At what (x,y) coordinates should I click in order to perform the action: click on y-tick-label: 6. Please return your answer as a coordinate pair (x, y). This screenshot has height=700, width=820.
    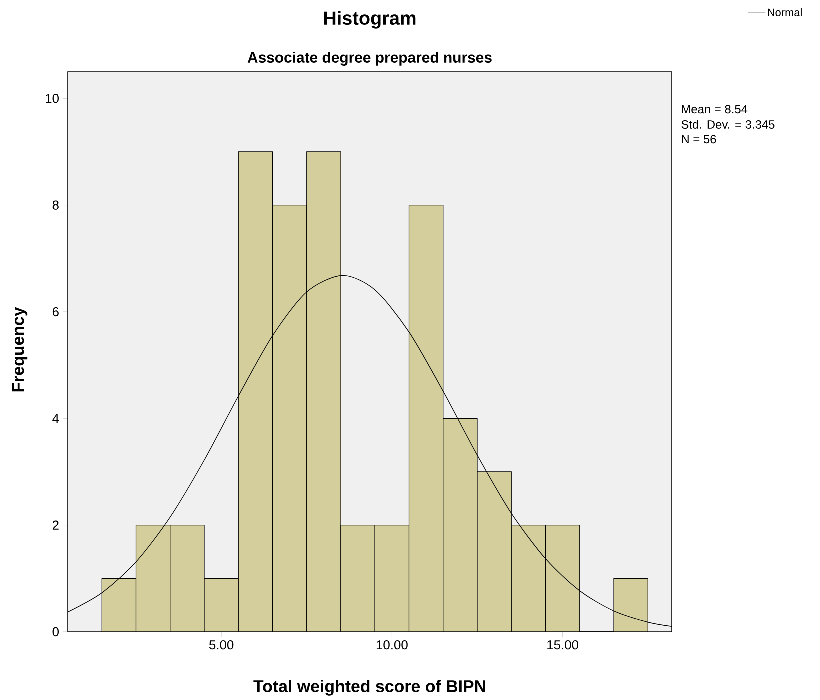
    Looking at the image, I should click on (55, 312).